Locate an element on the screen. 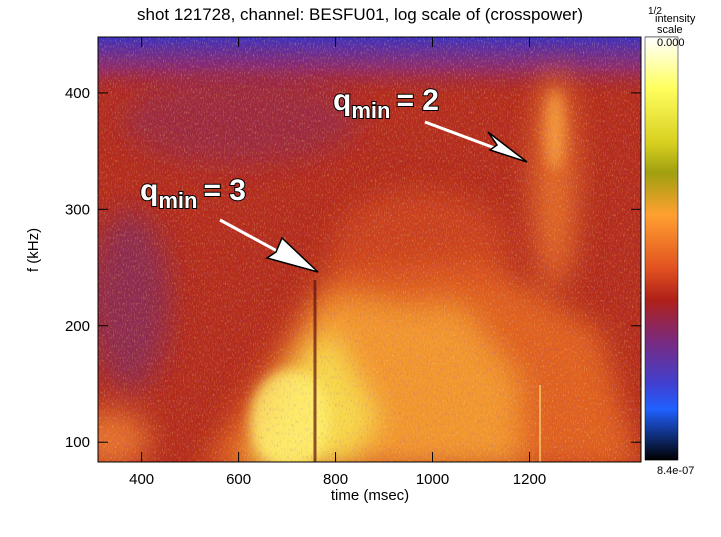 The width and height of the screenshot is (721, 537). y-axis-label: f (kHz) is located at coordinates (33, 250).